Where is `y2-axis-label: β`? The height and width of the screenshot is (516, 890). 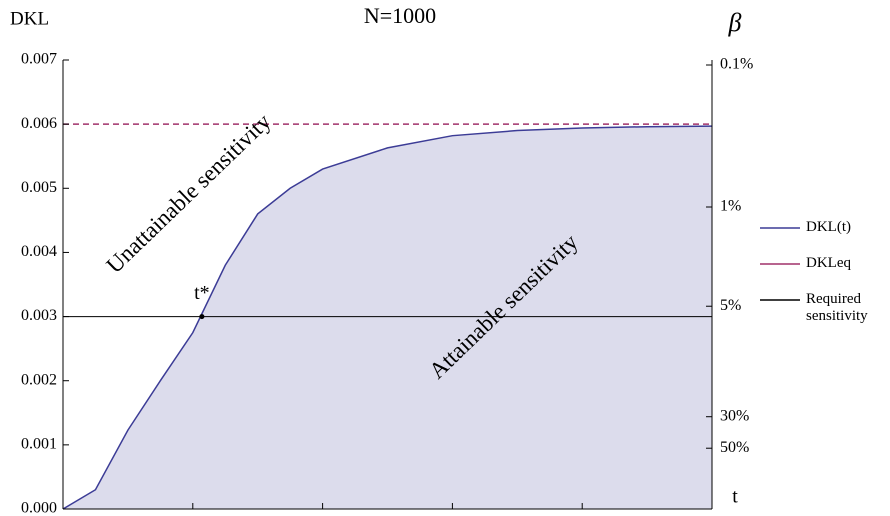
y2-axis-label: β is located at coordinates (735, 22).